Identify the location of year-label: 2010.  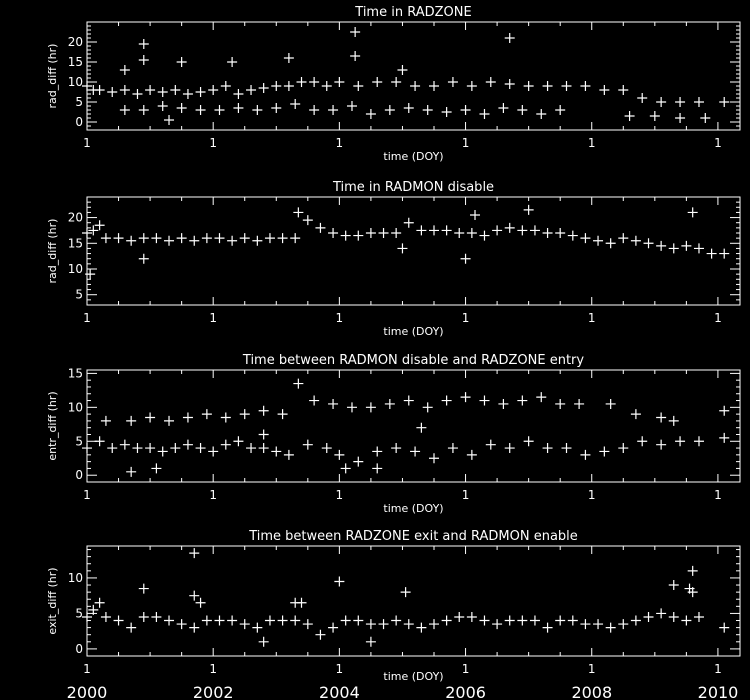
(718, 691).